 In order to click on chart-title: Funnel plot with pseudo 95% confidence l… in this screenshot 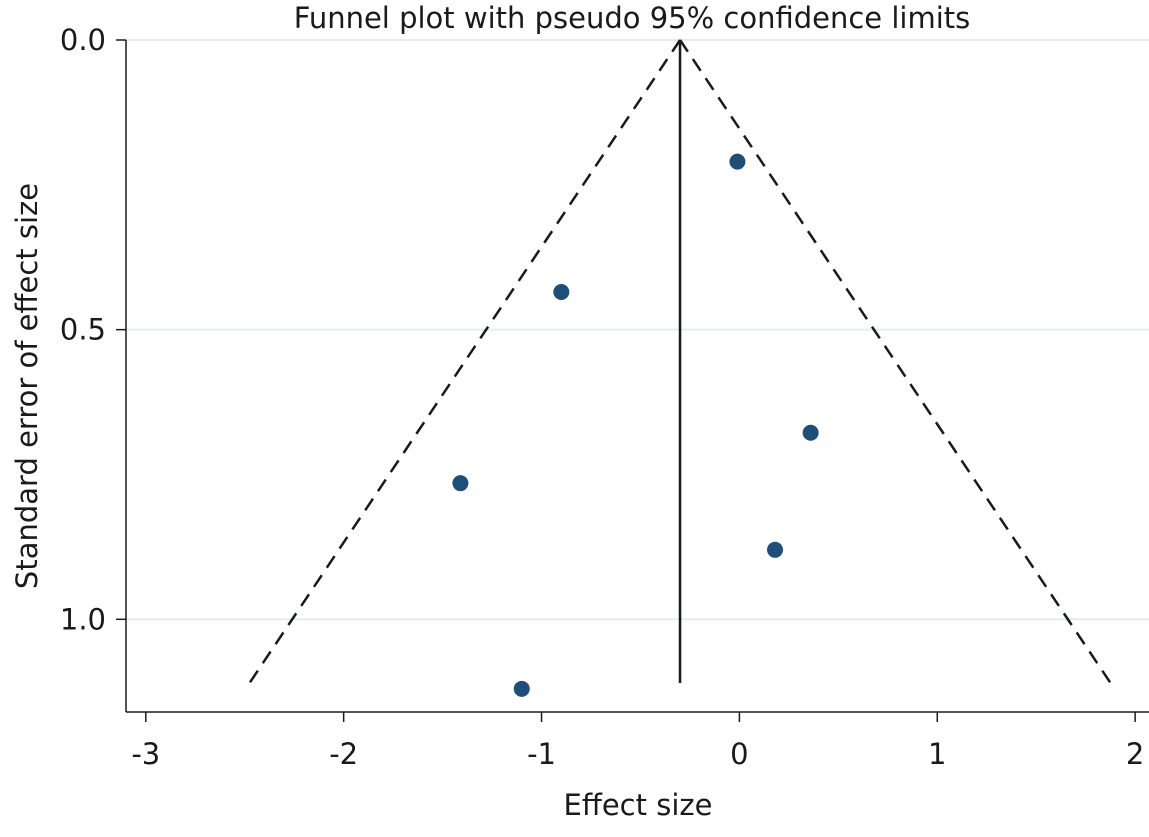, I will do `click(632, 18)`.